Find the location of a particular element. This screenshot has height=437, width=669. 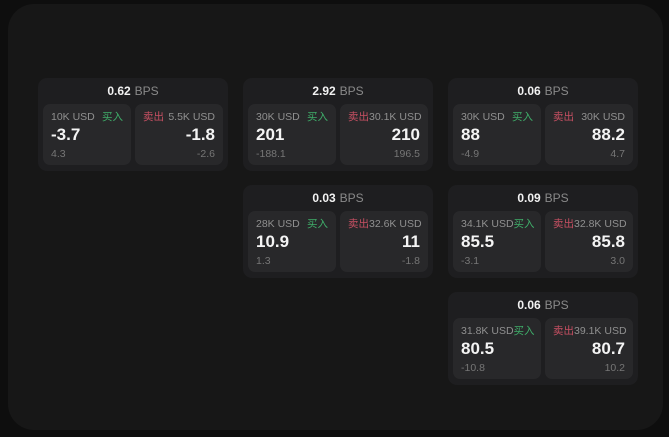

sell-price: 11 is located at coordinates (411, 241).